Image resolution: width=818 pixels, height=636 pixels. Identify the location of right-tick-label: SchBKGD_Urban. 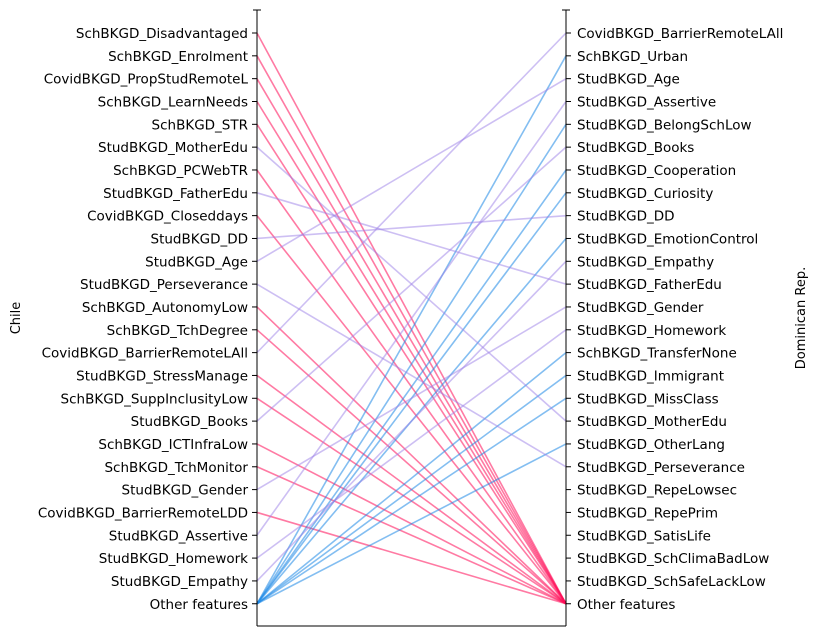
(632, 57).